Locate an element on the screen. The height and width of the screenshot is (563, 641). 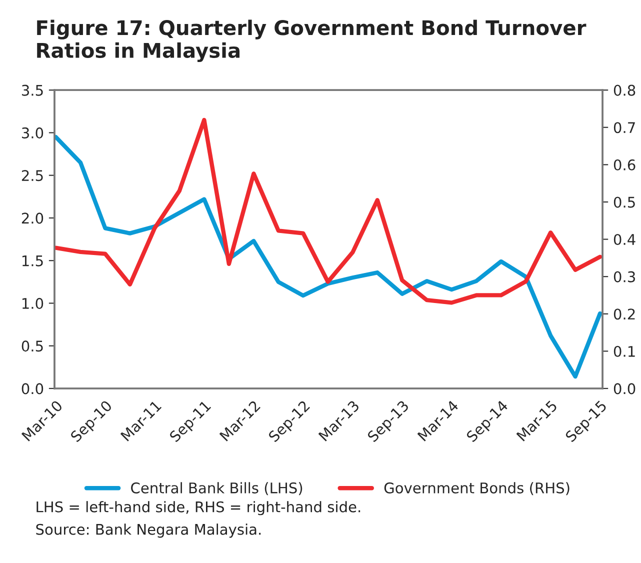
y-tick-label: 1.5 is located at coordinates (32, 260).